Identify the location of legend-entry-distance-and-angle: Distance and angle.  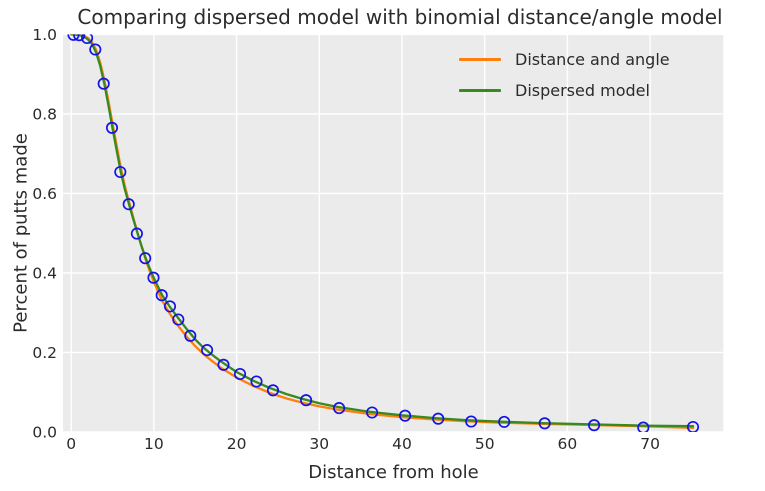
(564, 59).